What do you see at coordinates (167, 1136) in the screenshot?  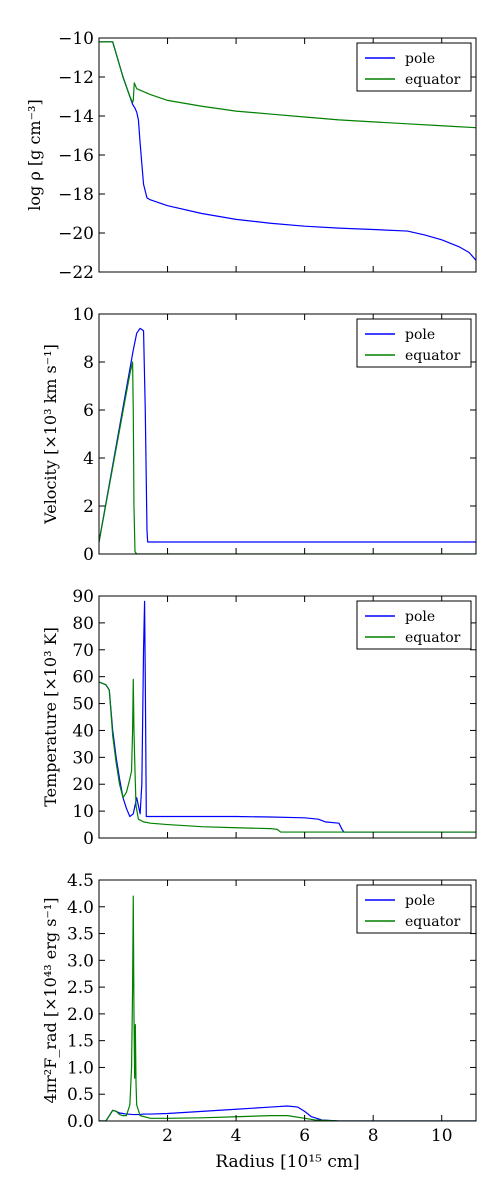 I see `x-tick-label: 2` at bounding box center [167, 1136].